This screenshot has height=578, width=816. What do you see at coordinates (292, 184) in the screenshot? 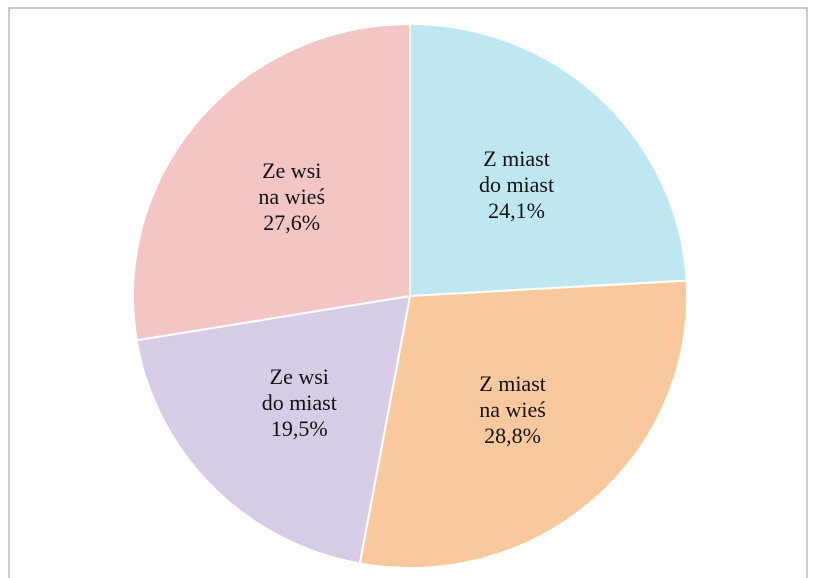
I see `slice-category: Ze wsi na wieś` at bounding box center [292, 184].